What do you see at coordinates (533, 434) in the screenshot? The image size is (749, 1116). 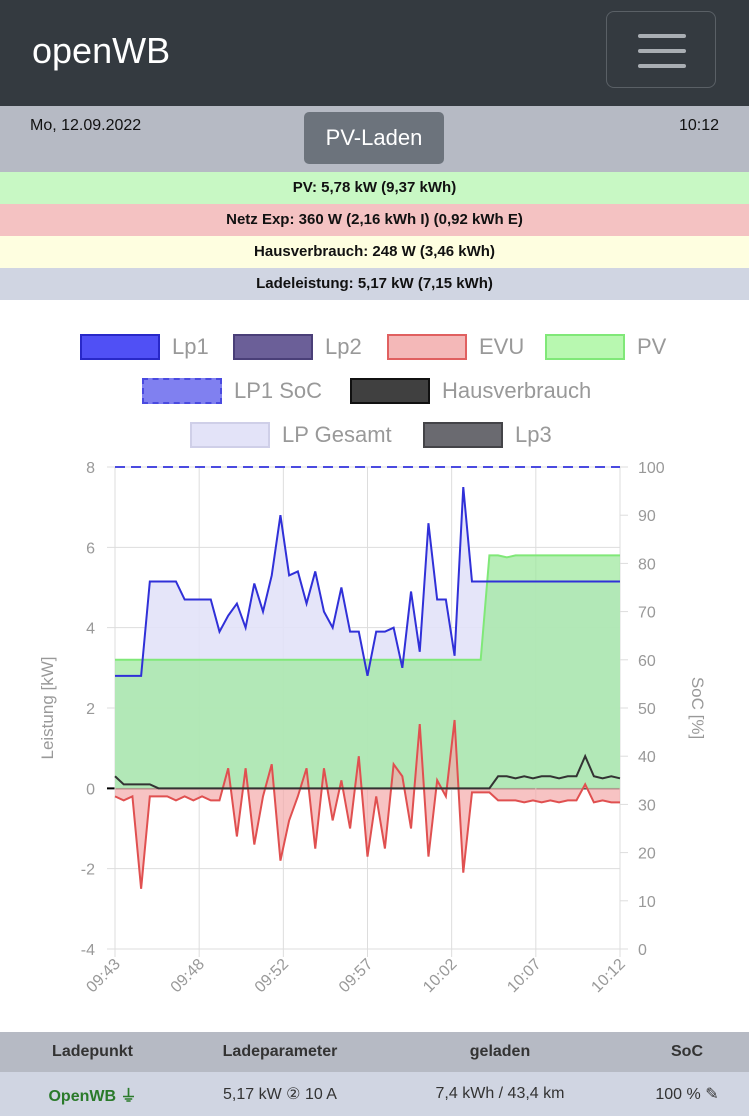 I see `legend-label: Lp3` at bounding box center [533, 434].